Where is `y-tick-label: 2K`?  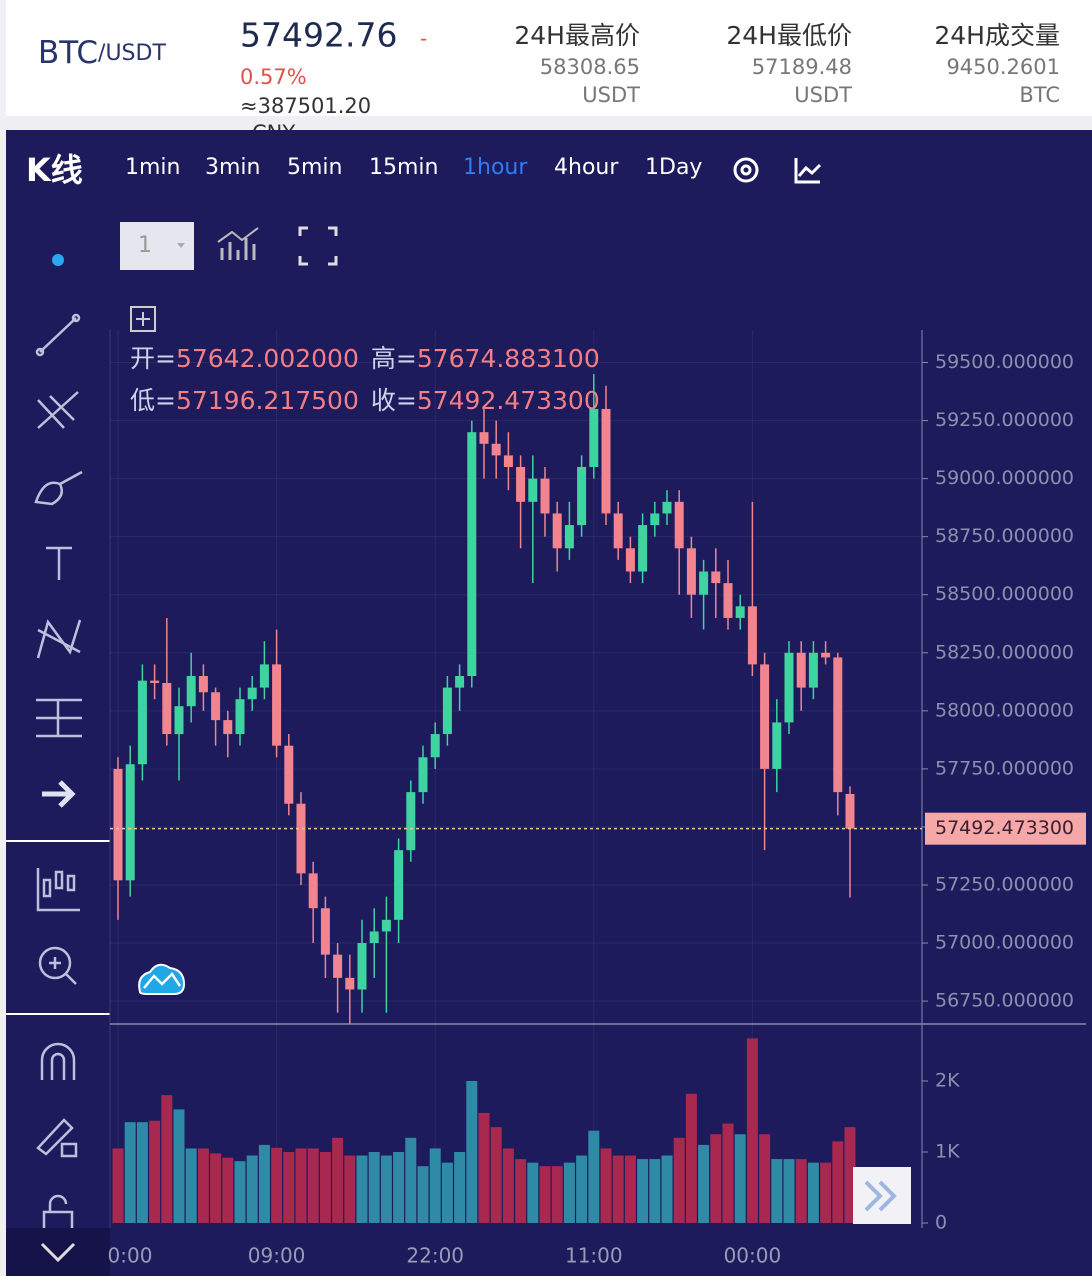 y-tick-label: 2K is located at coordinates (947, 1080).